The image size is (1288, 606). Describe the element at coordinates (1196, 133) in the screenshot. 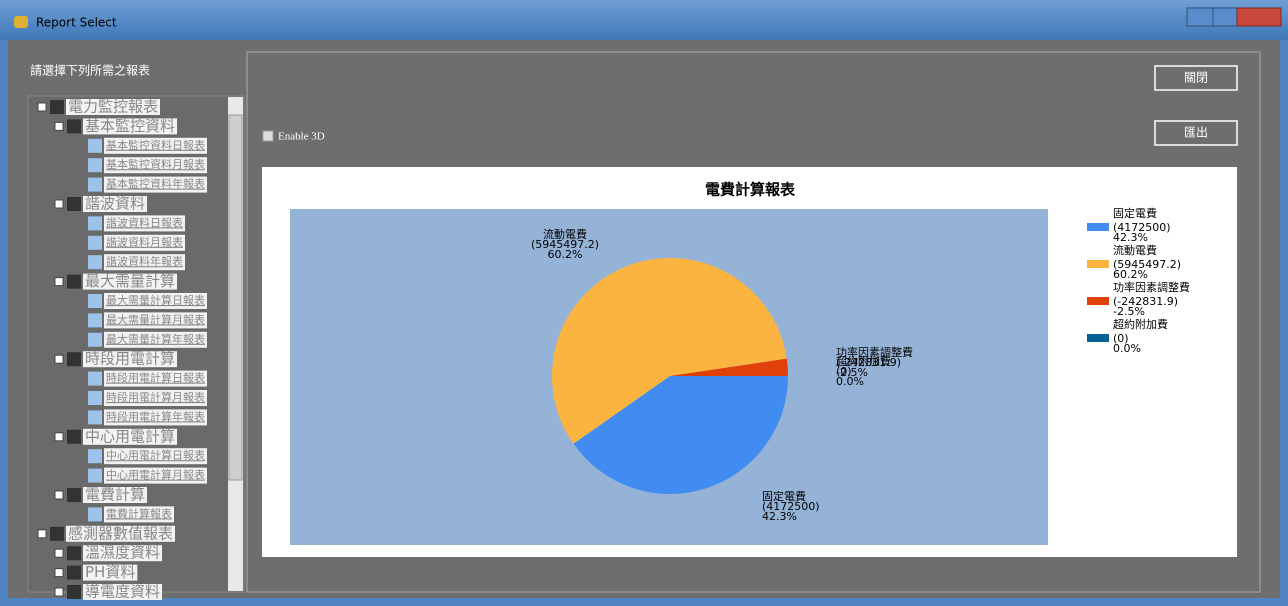

I see `export-button` at that location.